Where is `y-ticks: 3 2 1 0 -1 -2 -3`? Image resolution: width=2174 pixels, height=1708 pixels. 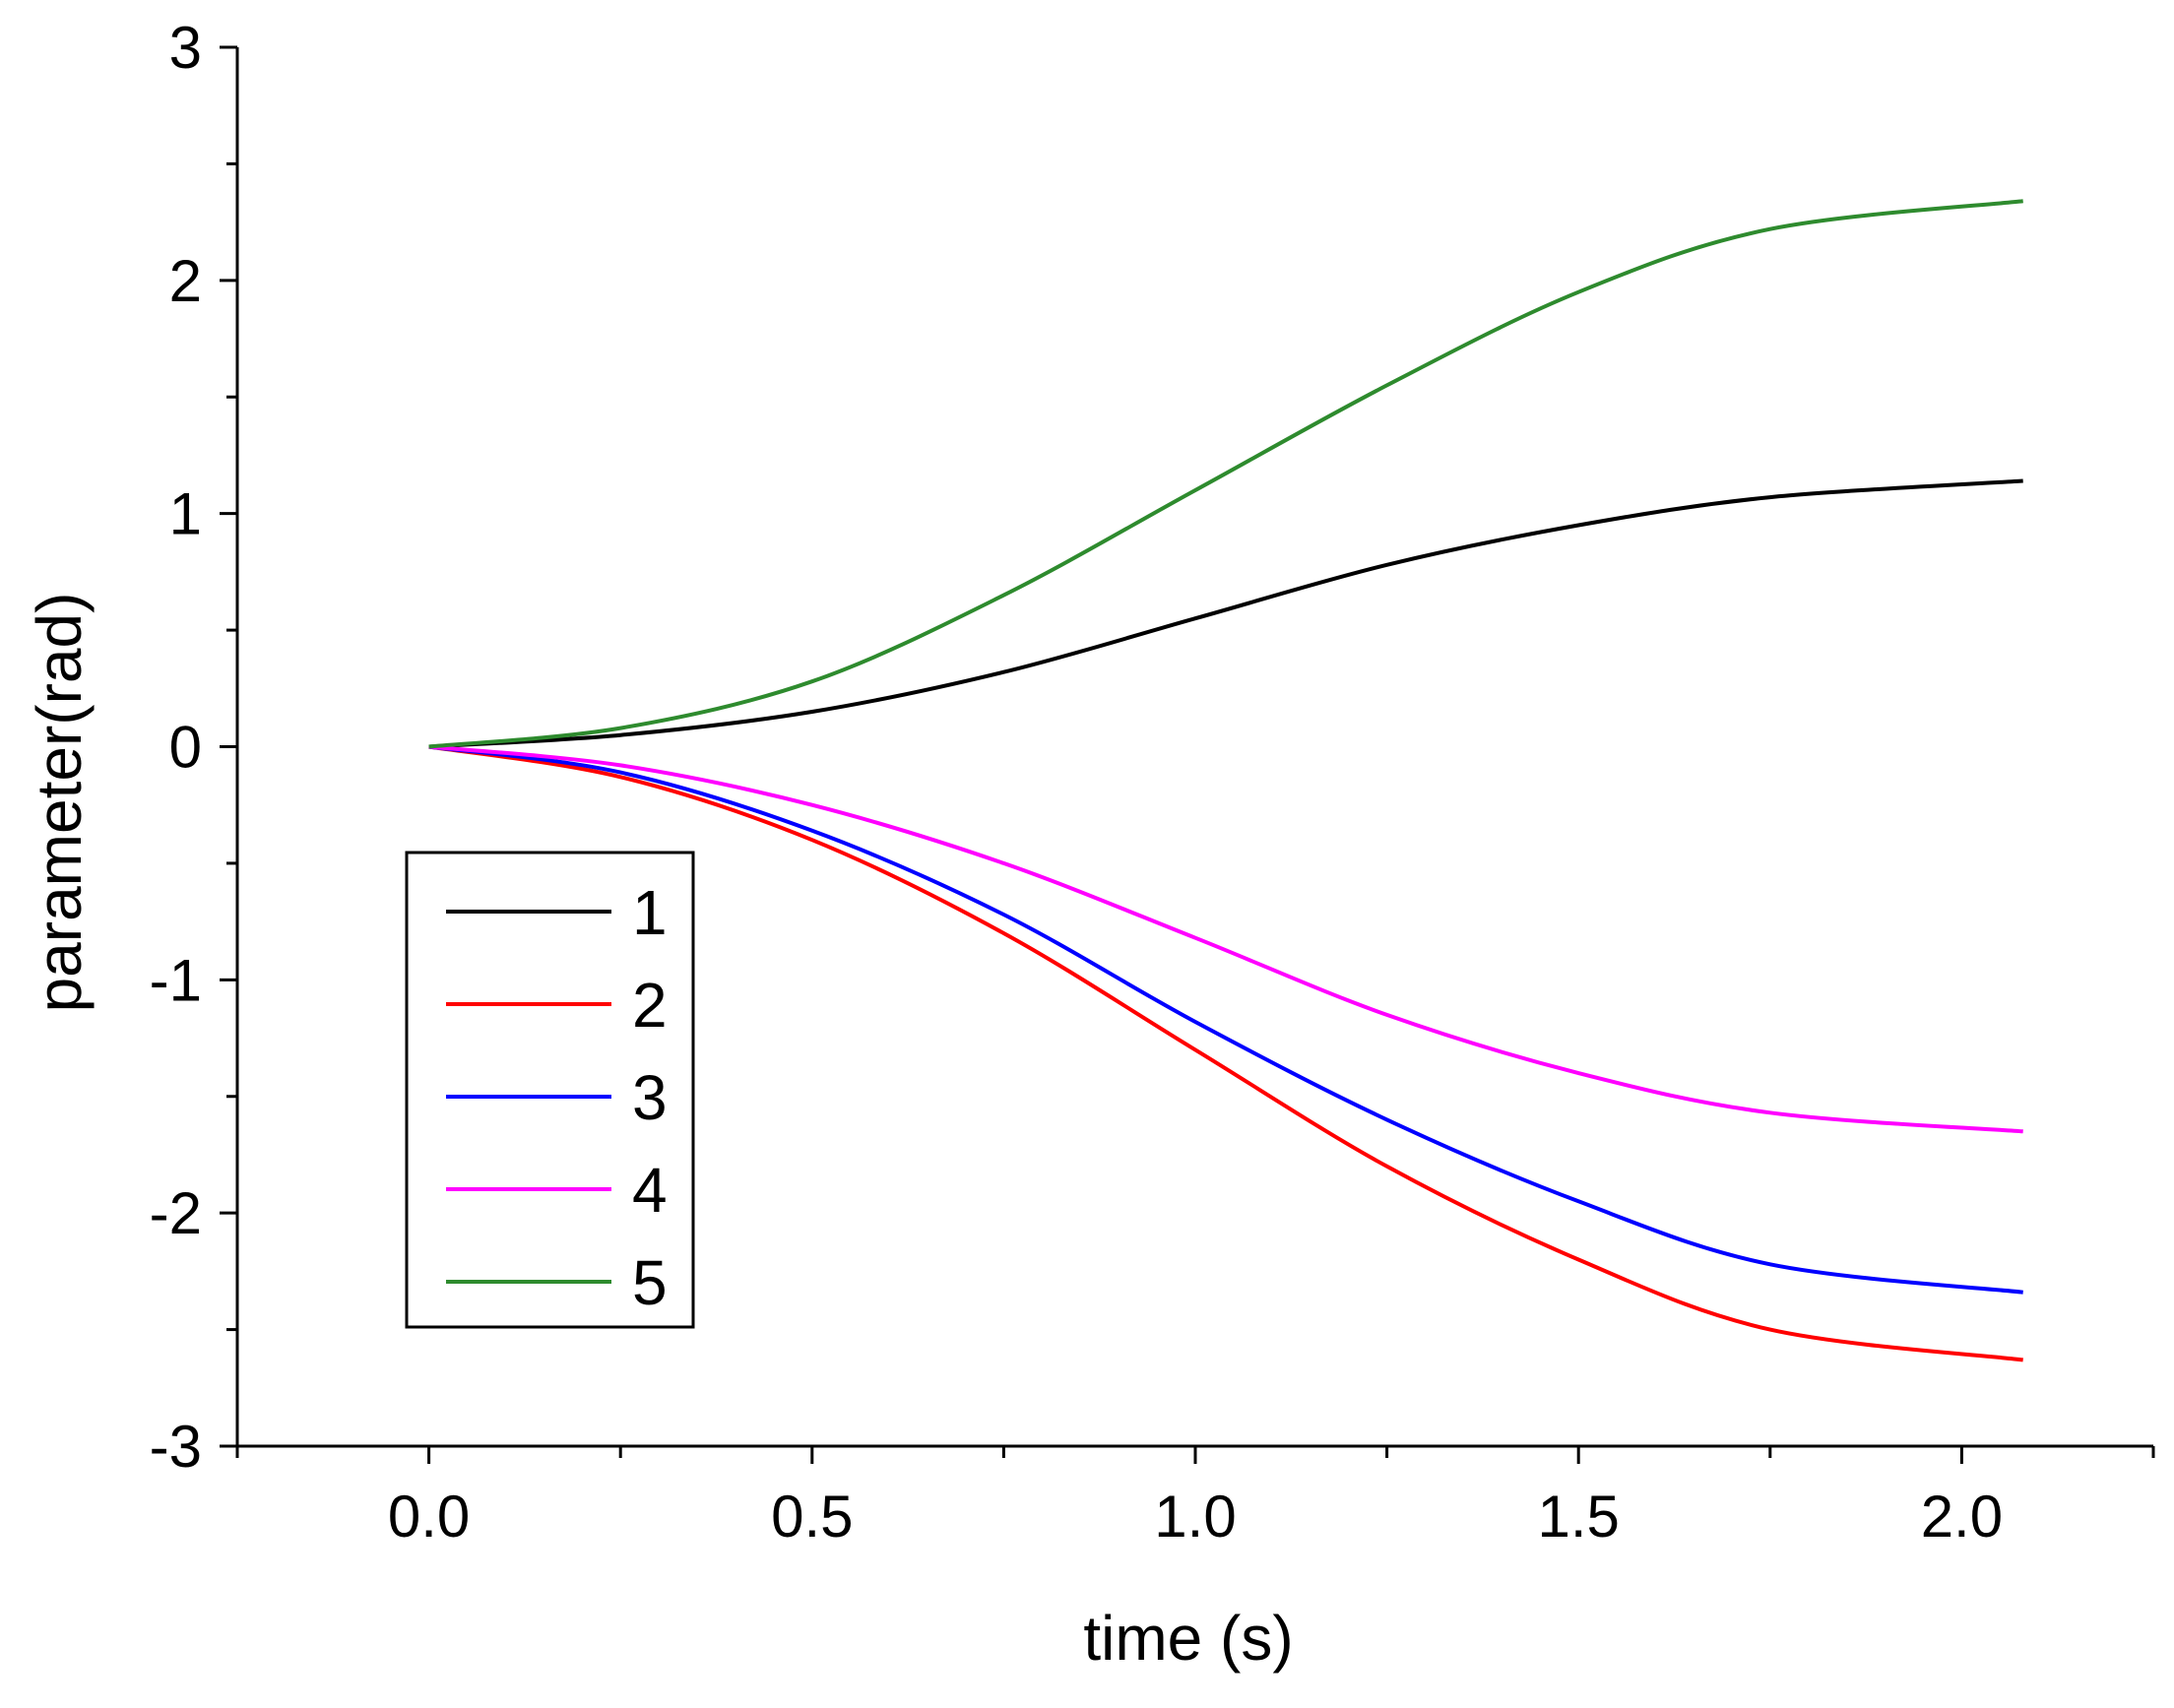
y-ticks: 3 2 1 0 -1 -2 -3 is located at coordinates (193, 747).